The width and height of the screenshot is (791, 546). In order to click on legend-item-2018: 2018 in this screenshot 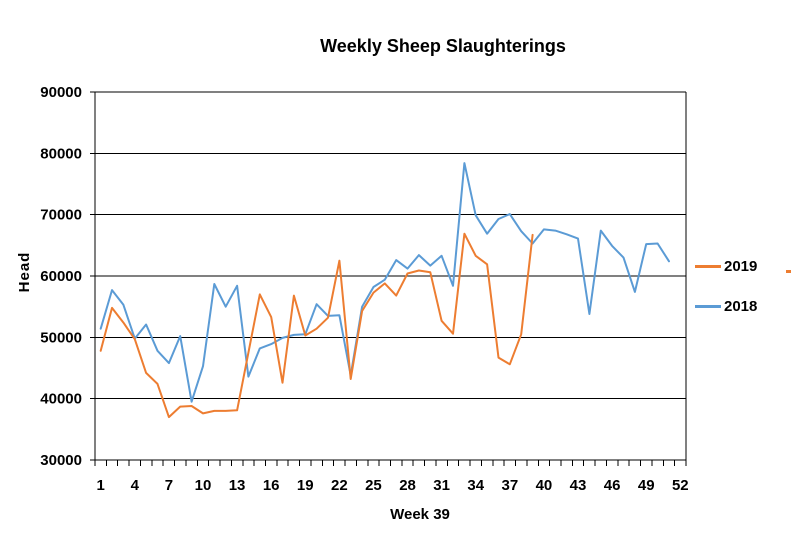, I will do `click(726, 306)`.